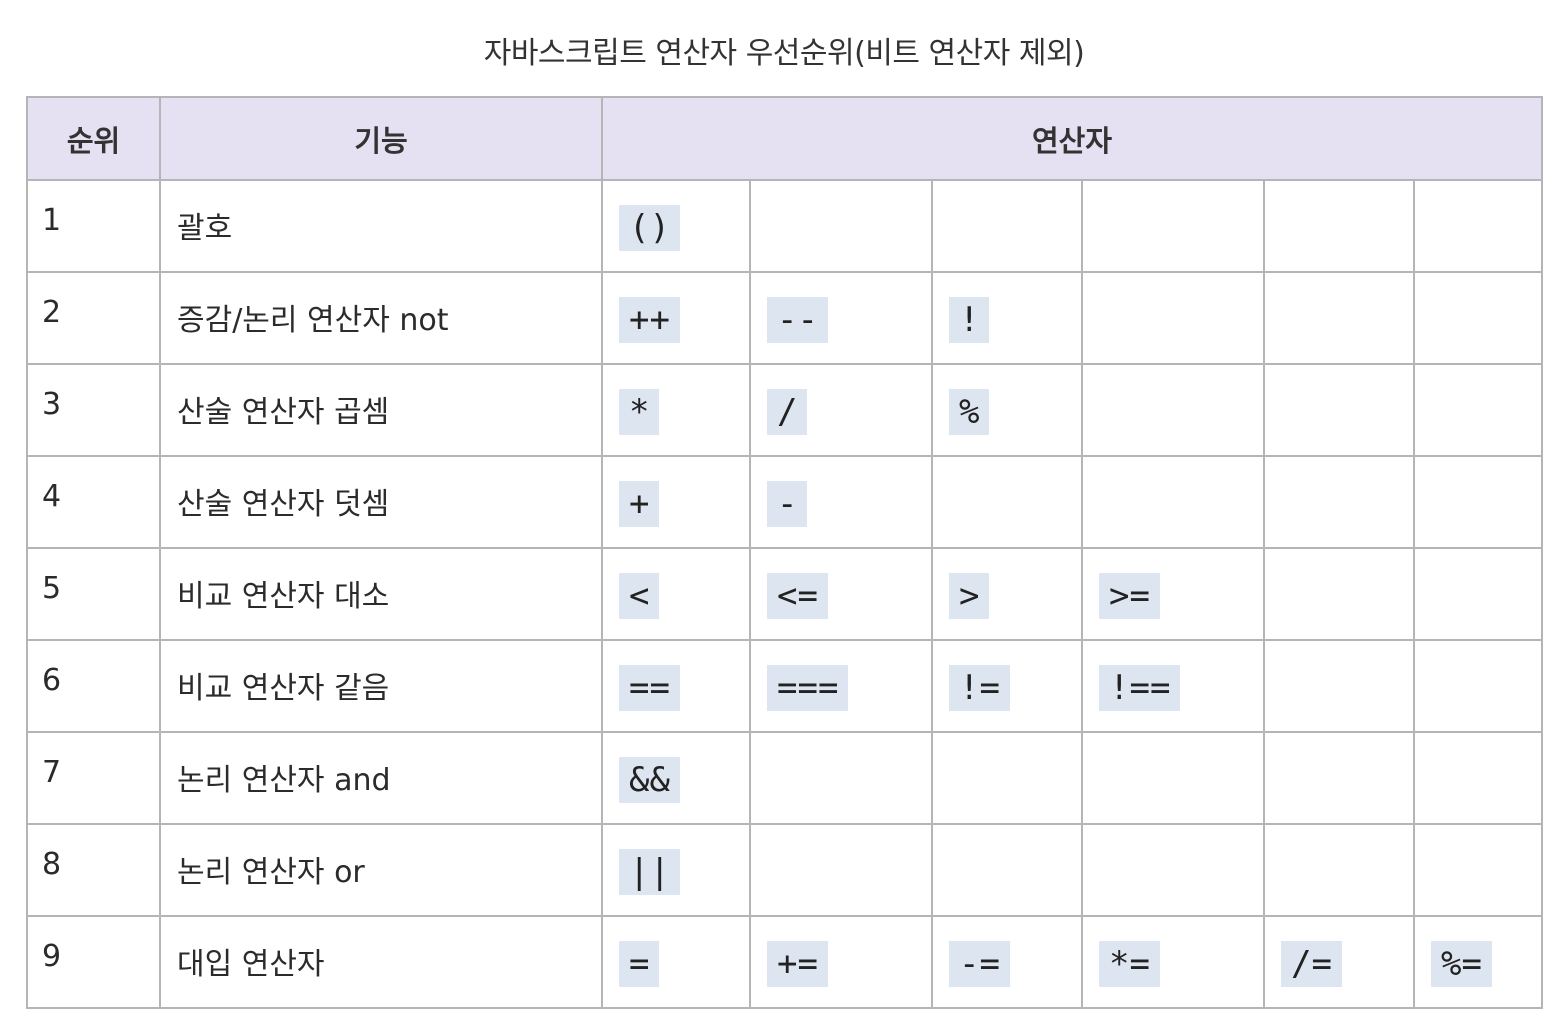 Image resolution: width=1568 pixels, height=1028 pixels. What do you see at coordinates (797, 596) in the screenshot?
I see `operator-code: <=` at bounding box center [797, 596].